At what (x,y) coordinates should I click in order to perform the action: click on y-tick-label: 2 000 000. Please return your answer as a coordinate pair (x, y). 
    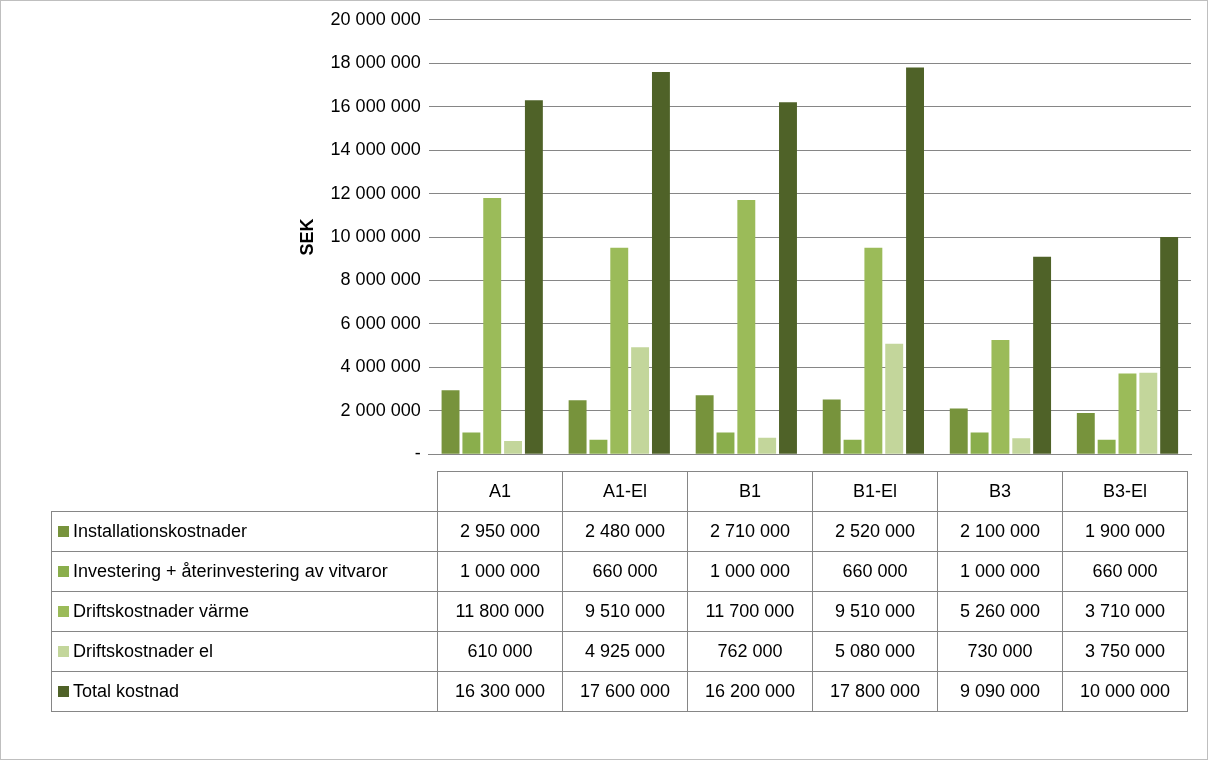
    Looking at the image, I should click on (380, 409).